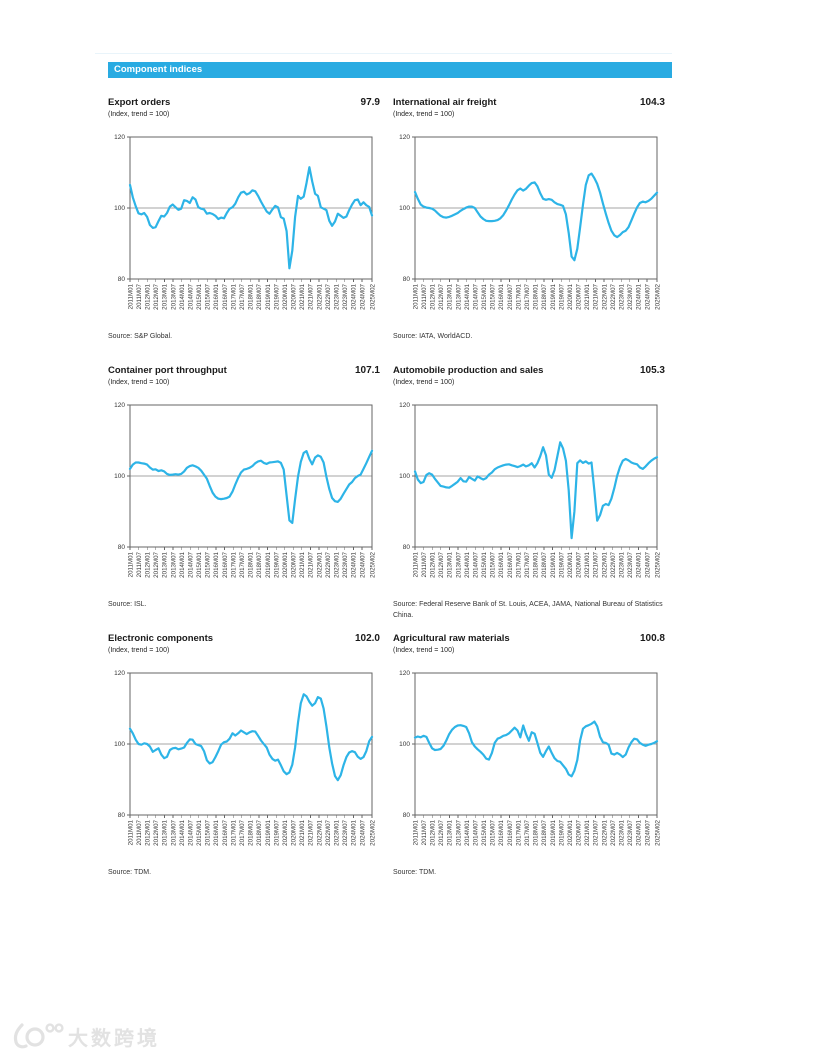  I want to click on svg-text: 2012M01, so click(433, 832).